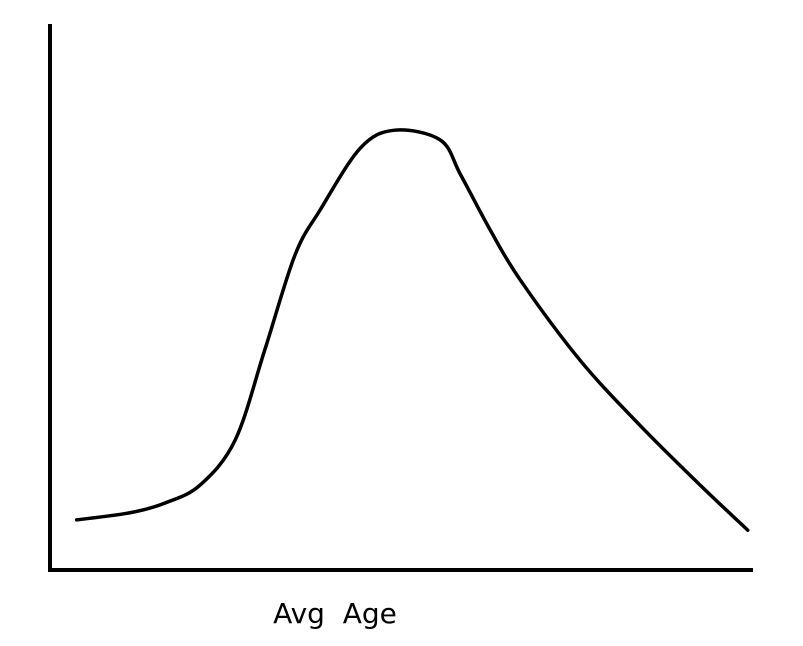 The image size is (803, 646). What do you see at coordinates (335, 613) in the screenshot?
I see `x-axis-label: Avg Age` at bounding box center [335, 613].